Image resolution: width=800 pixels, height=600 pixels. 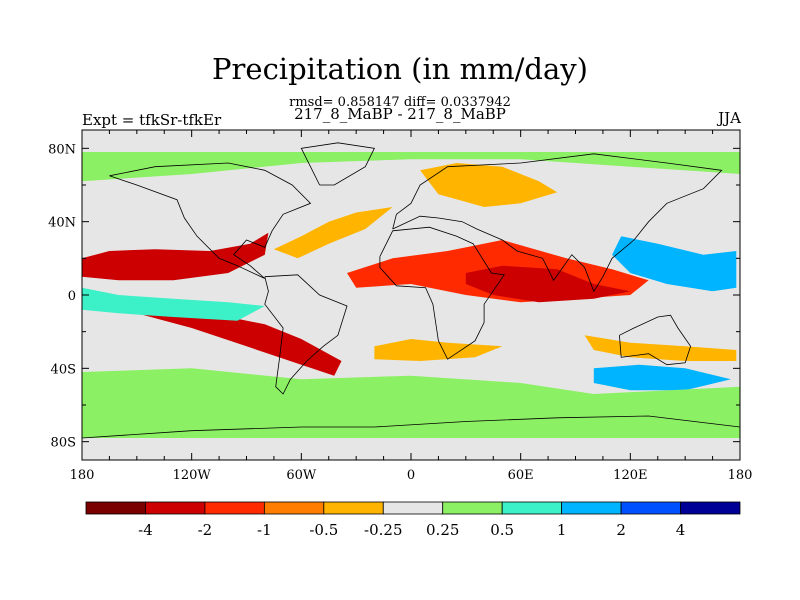 What do you see at coordinates (729, 118) in the screenshot?
I see `season-label: JJA` at bounding box center [729, 118].